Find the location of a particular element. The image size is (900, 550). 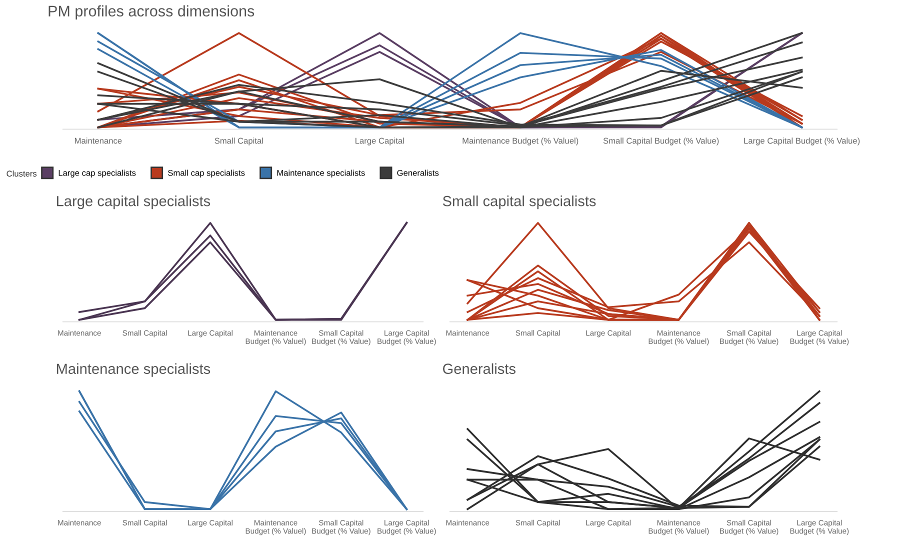

chart-title: Small capital specialists is located at coordinates (519, 203).